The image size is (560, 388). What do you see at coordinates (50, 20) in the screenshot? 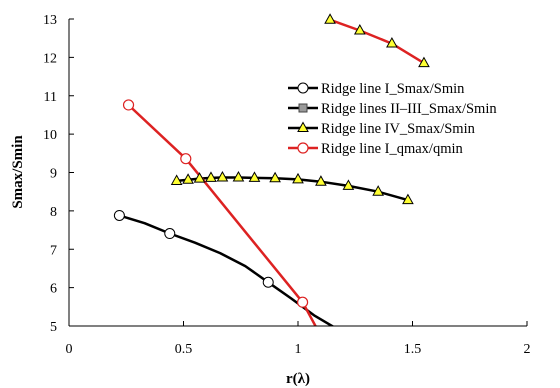
I see `y-tick-label: 13` at bounding box center [50, 20].